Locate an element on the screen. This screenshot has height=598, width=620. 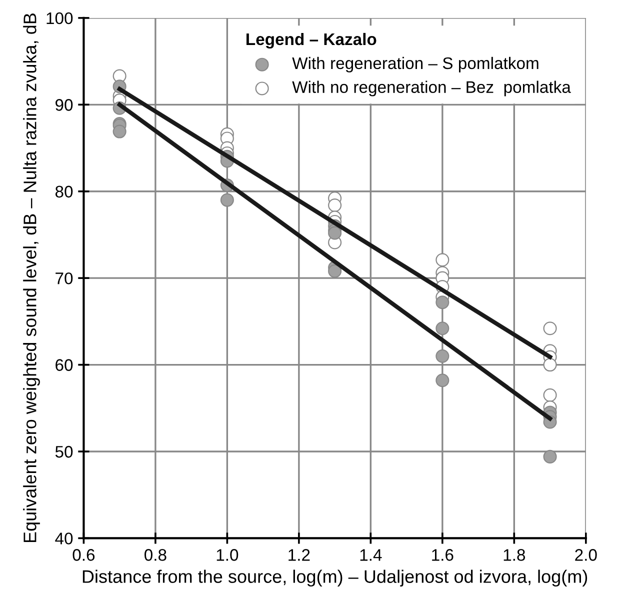
y-tick-label: 40 is located at coordinates (64, 538).